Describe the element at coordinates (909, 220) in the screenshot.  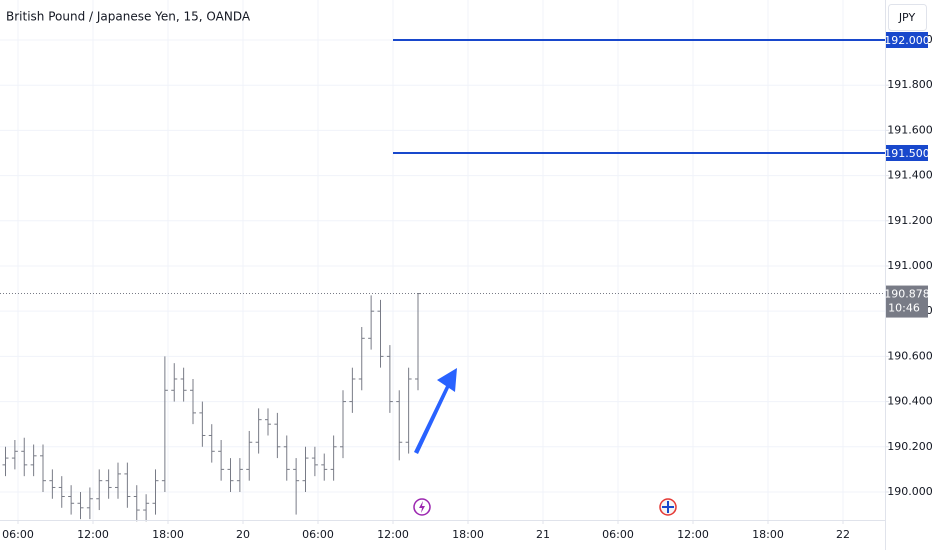
I see `y-tick-label: 191.200` at that location.